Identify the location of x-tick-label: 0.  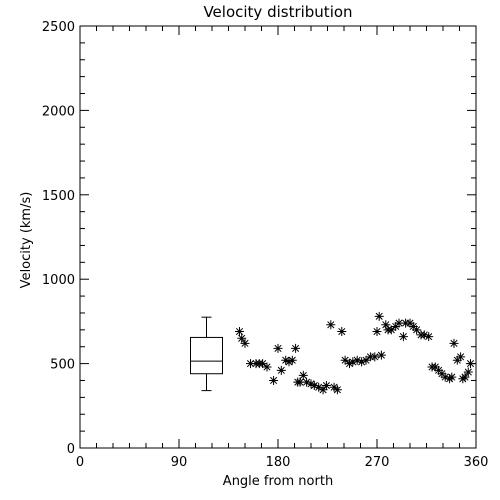
(80, 462).